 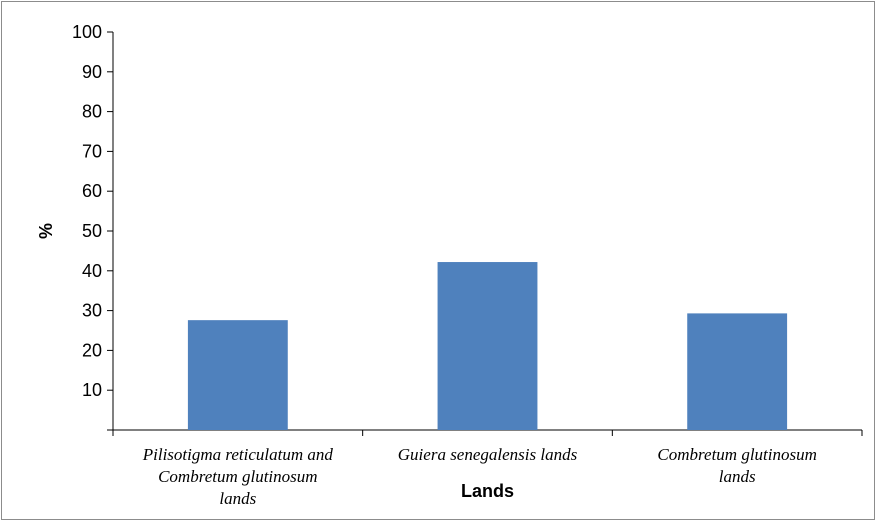 I want to click on y-tick-label: 20, so click(x=92, y=350).